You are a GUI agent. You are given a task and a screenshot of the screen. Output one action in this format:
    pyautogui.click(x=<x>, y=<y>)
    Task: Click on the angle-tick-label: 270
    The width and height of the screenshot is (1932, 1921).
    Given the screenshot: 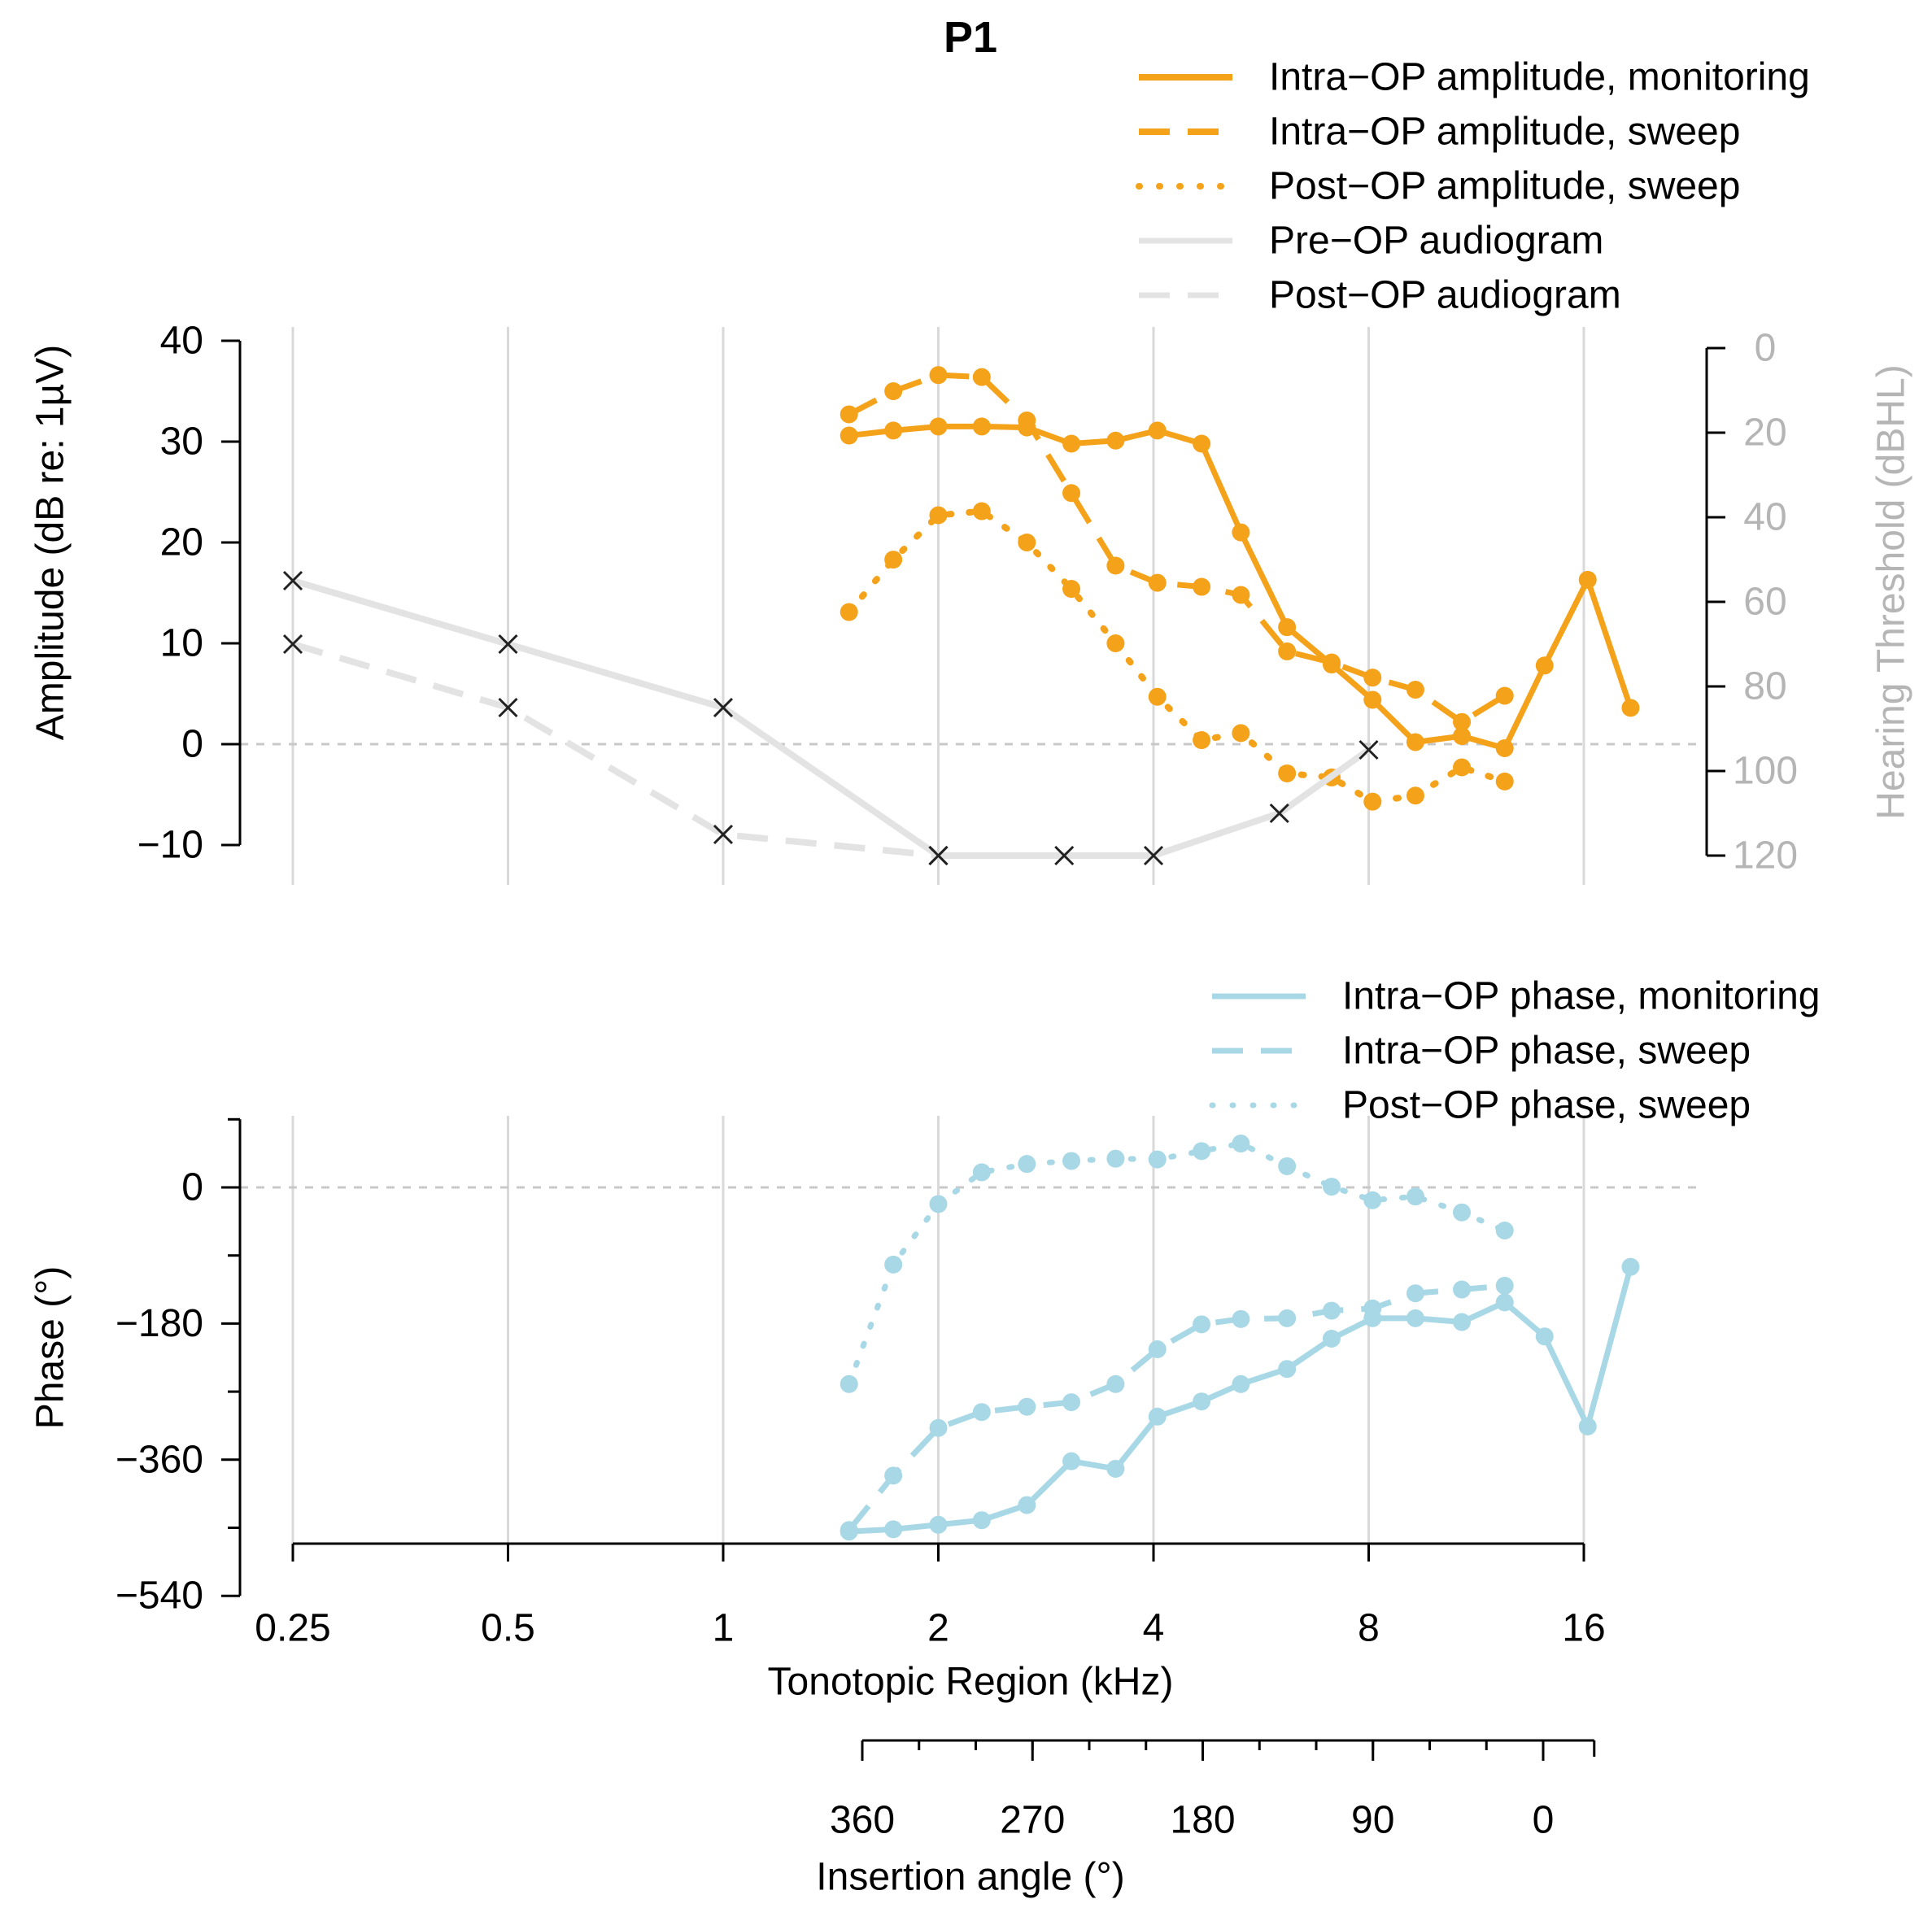 What is the action you would take?
    pyautogui.click(x=1033, y=1820)
    